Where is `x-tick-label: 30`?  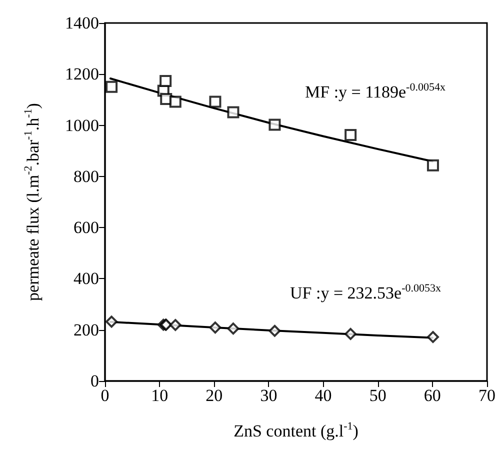 x-tick-label: 30 is located at coordinates (269, 395).